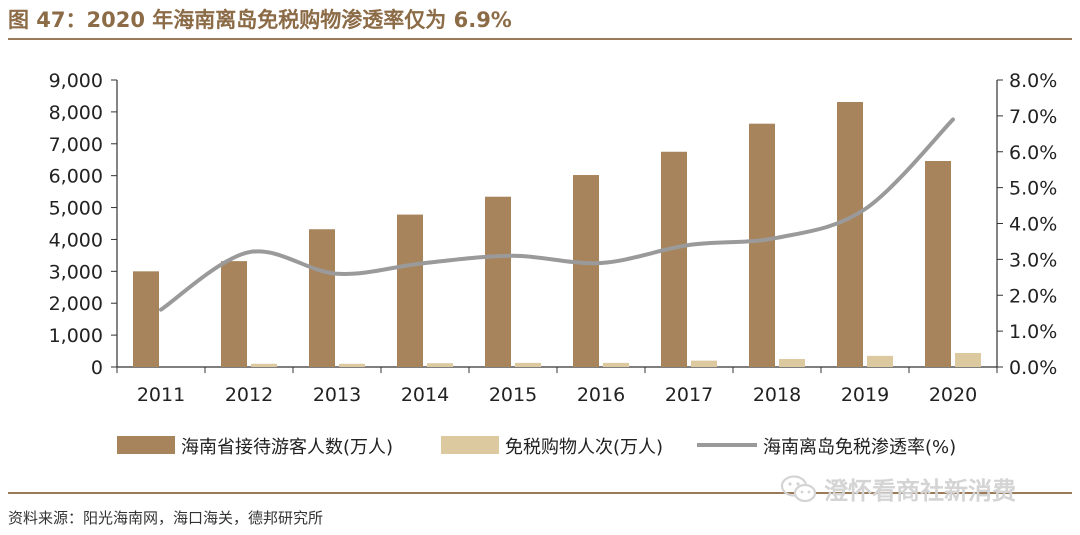  I want to click on watermark-text: 澄怀看商社新消费, so click(920, 491).